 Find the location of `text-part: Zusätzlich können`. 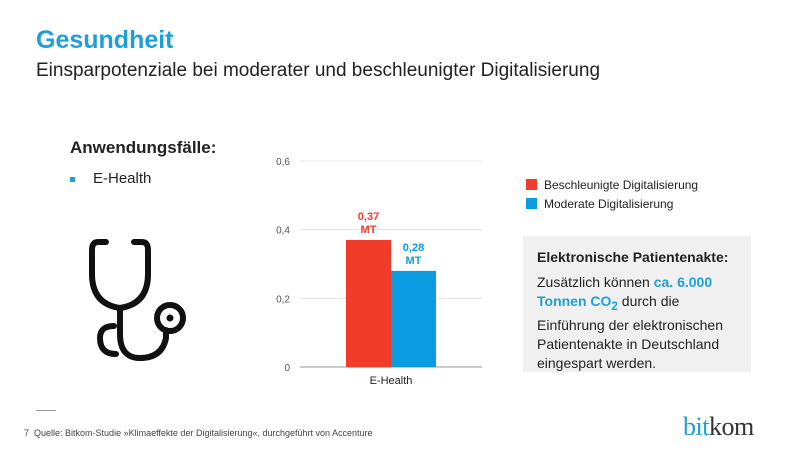

text-part: Zusätzlich können is located at coordinates (595, 282).